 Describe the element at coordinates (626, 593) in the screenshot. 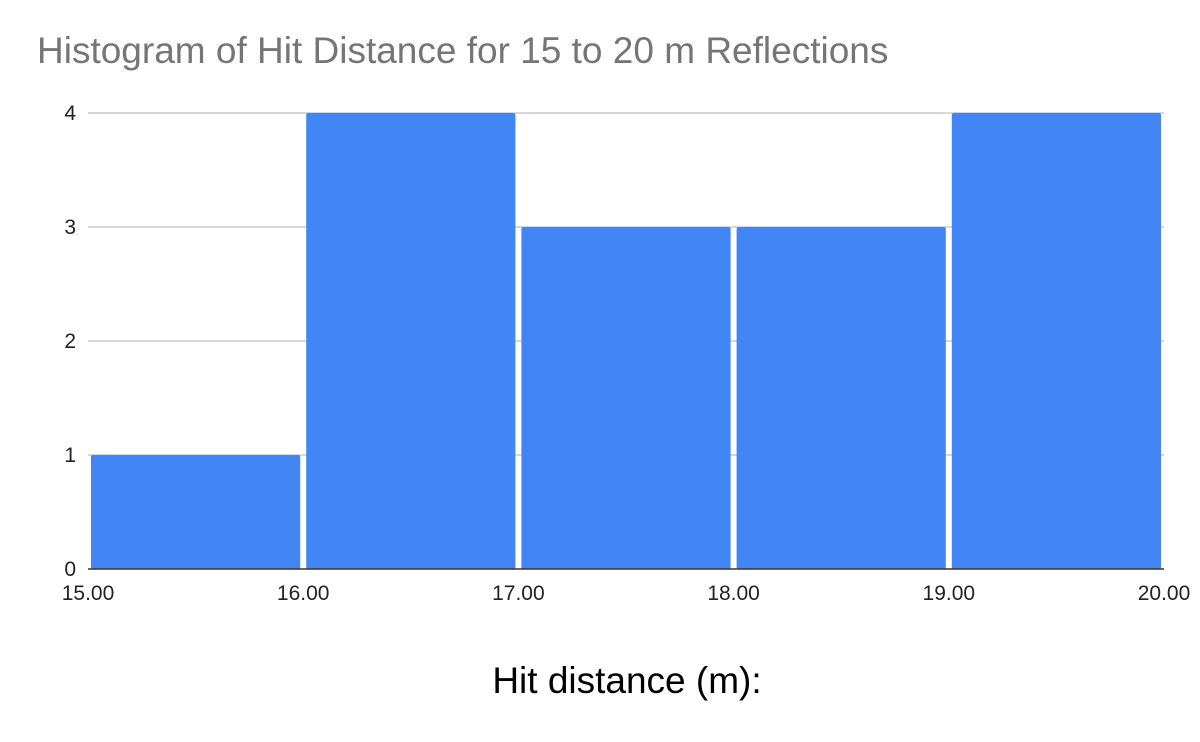

I see `x-axis-ticks: 15.00 16.00 17.00 18.00 19.00 20.00` at that location.